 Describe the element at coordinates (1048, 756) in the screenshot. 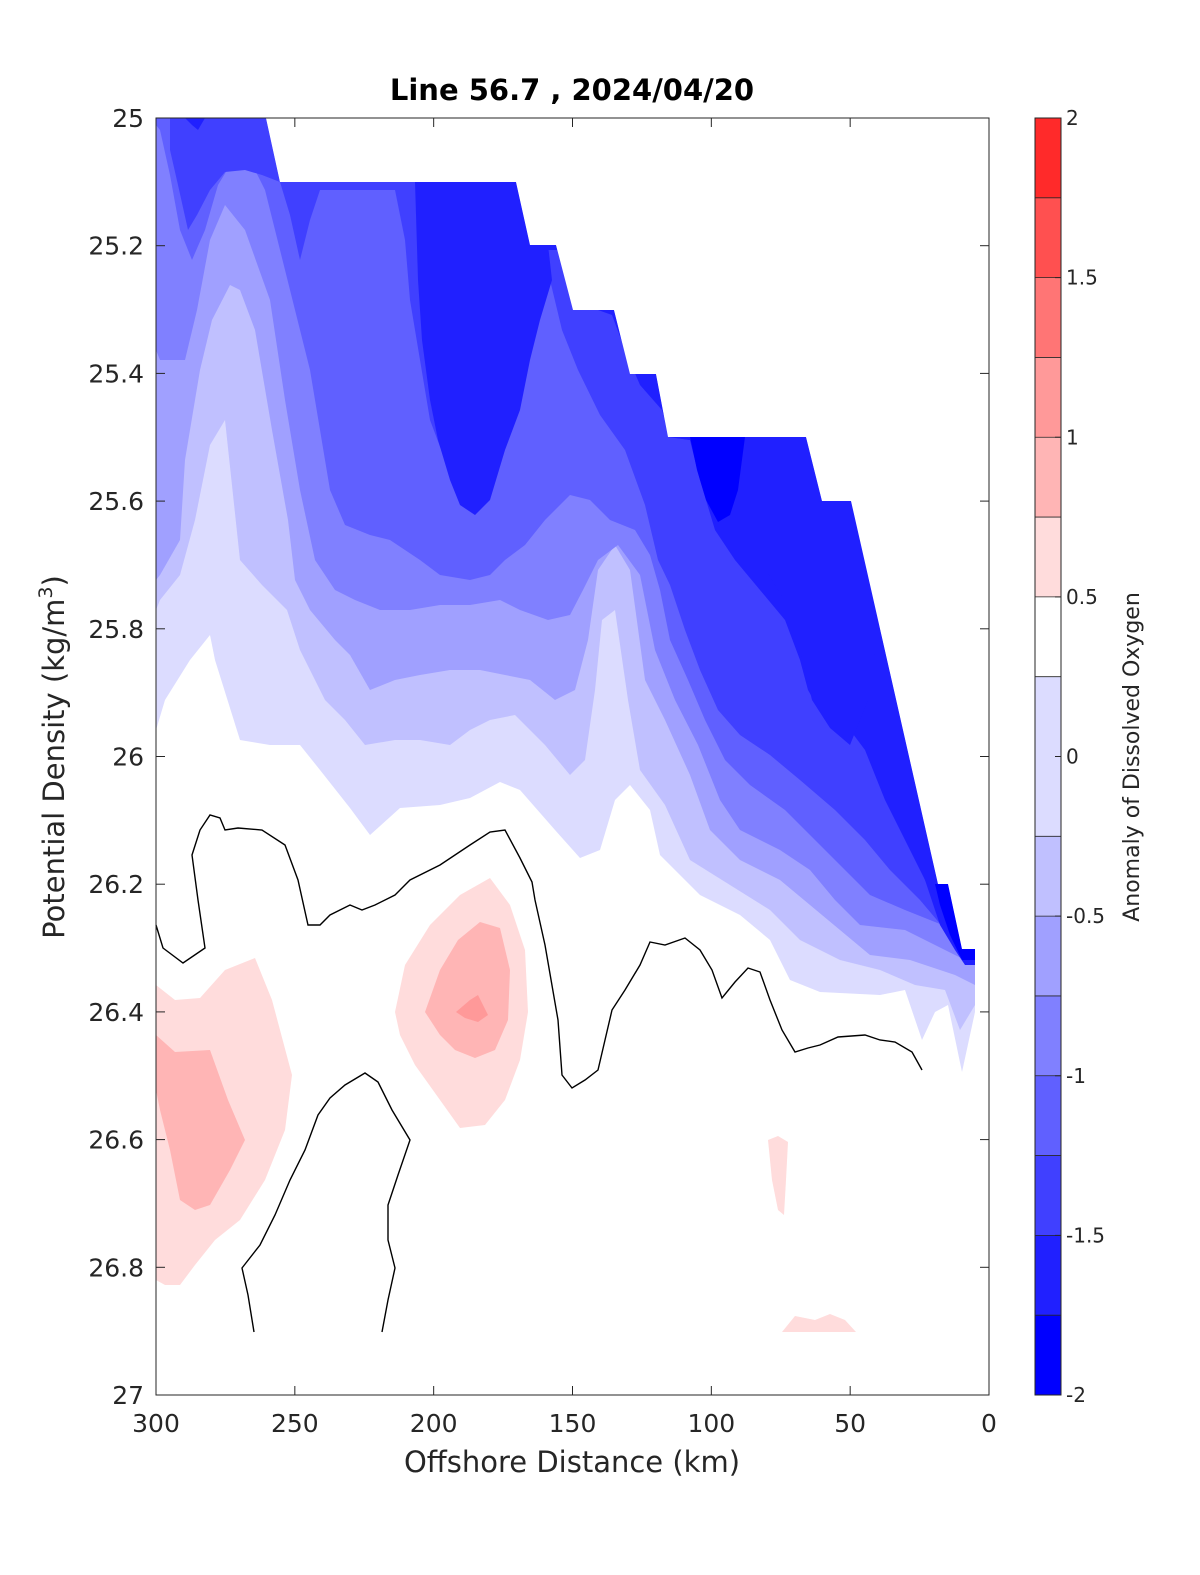

I see `colorbar-swatches` at that location.